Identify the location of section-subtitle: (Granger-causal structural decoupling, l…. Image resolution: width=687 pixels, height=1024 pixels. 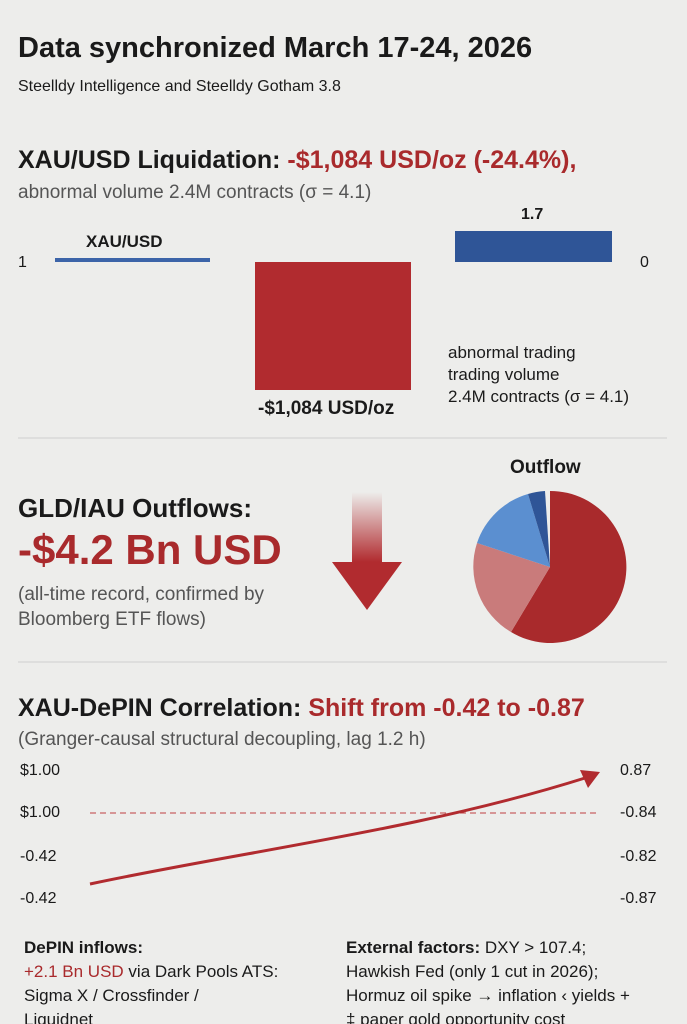
(222, 739).